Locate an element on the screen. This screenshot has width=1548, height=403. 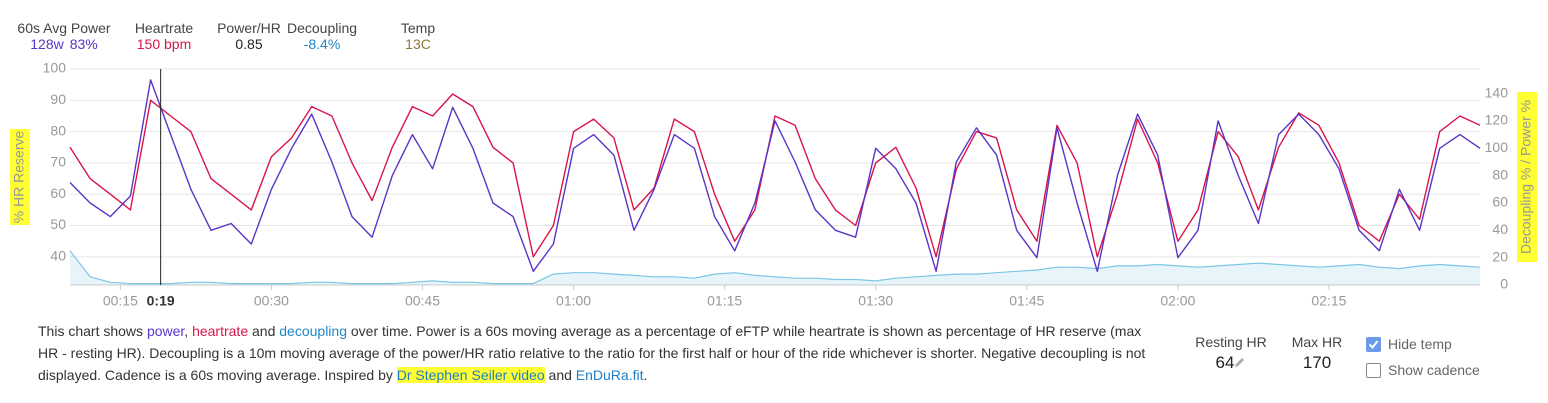
y2-axis-title: Decoupling % / Power % is located at coordinates (1526, 177).